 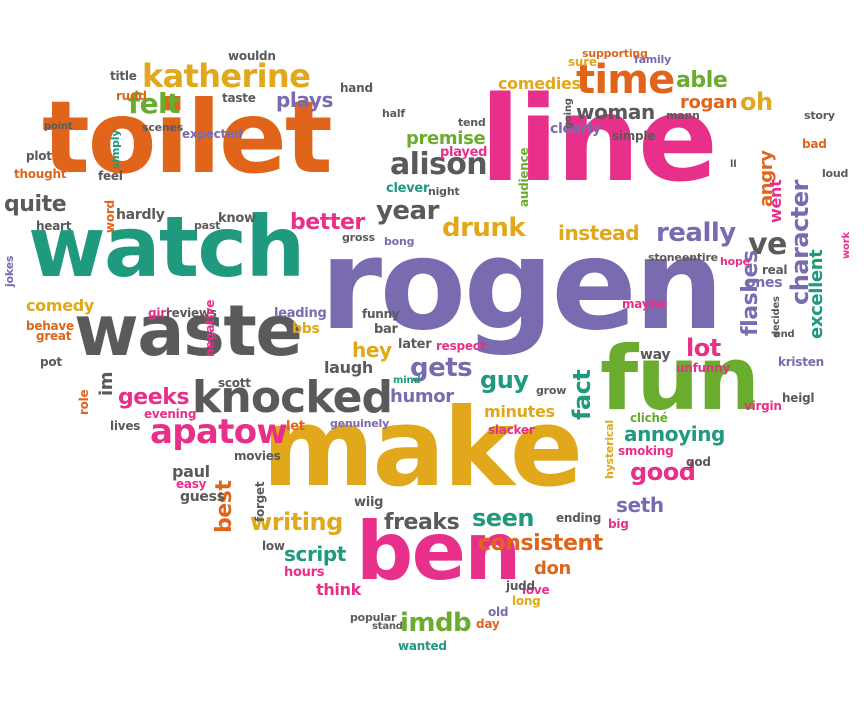 What do you see at coordinates (646, 451) in the screenshot?
I see `cloud-word: smoking` at bounding box center [646, 451].